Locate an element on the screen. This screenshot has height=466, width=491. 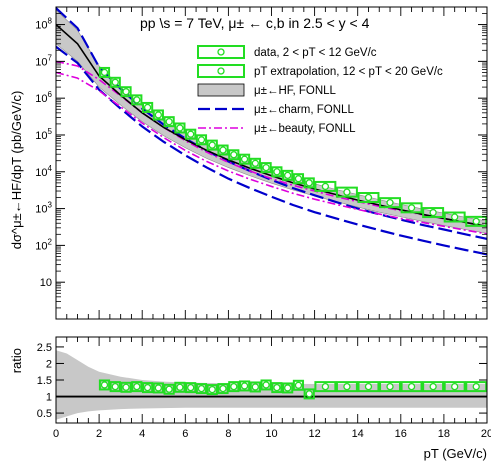
legend-swatch-hf is located at coordinates (221, 90).